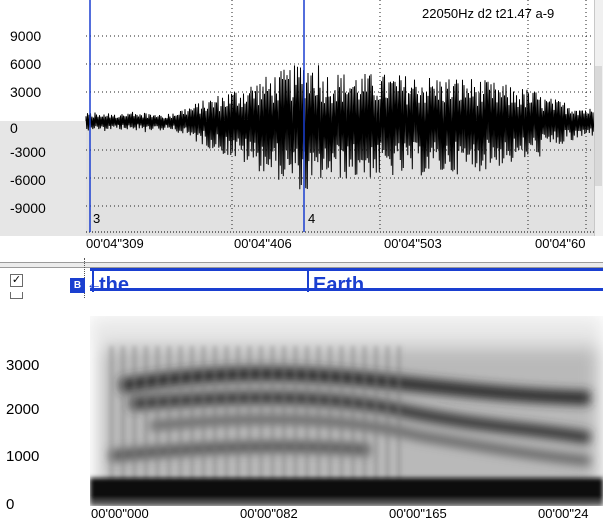 This screenshot has width=603, height=523. Describe the element at coordinates (263, 243) in the screenshot. I see `wave-xtick-2: 00'04"406` at that location.